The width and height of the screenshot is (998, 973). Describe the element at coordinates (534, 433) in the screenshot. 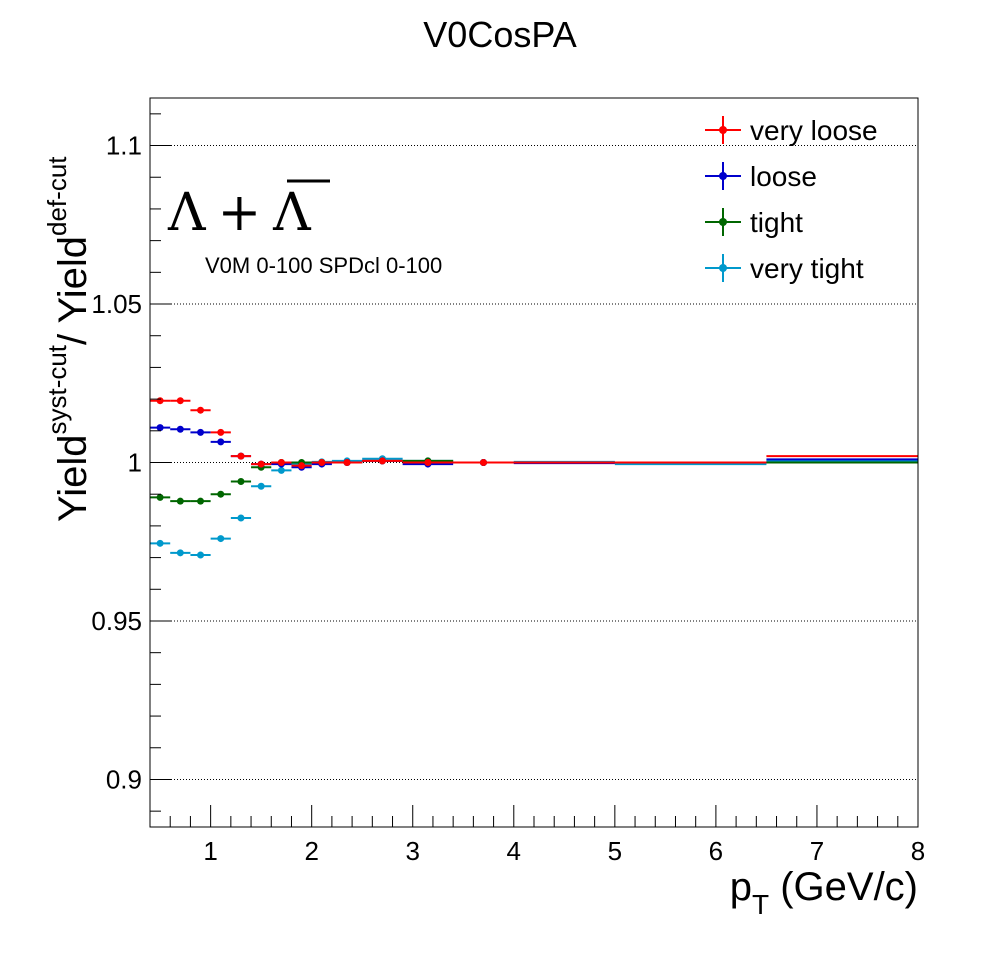

I see `series-very-loose` at that location.